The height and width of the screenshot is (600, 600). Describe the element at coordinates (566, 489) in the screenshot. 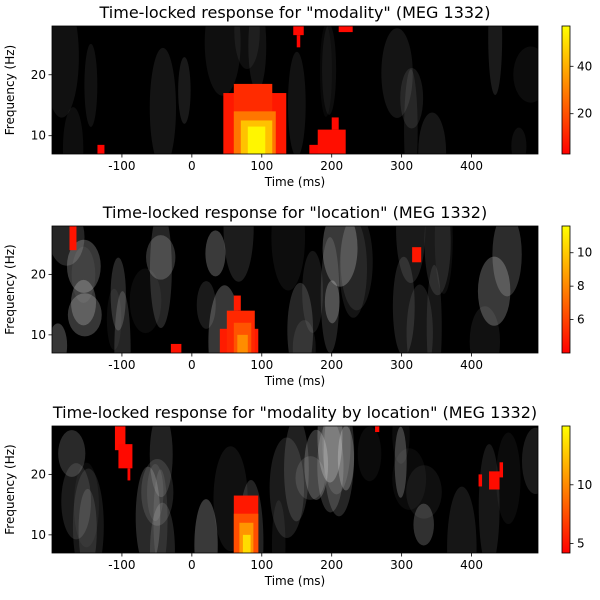

I see `colorbar-gradient` at that location.